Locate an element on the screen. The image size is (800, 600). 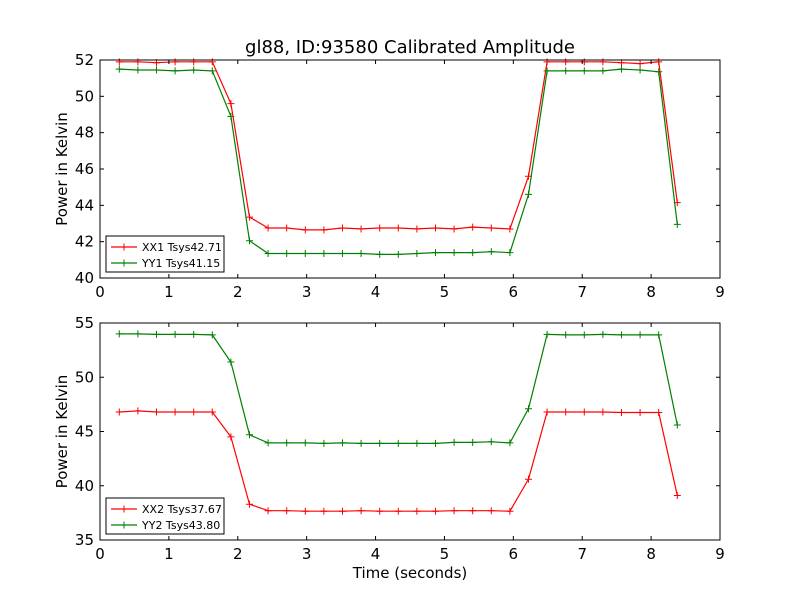
bottom-x-tick-label: 6 is located at coordinates (514, 554).